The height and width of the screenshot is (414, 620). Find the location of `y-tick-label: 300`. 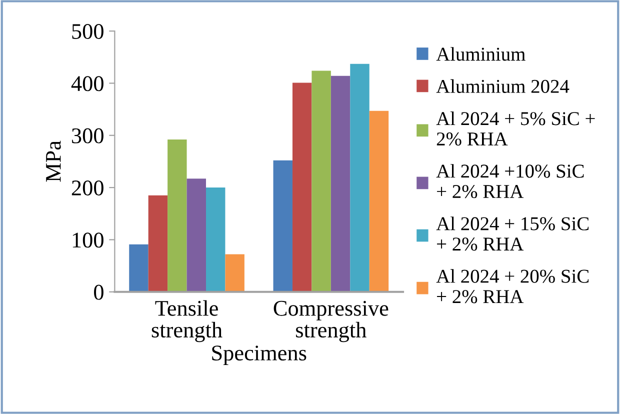

y-tick-label: 300 is located at coordinates (88, 136).